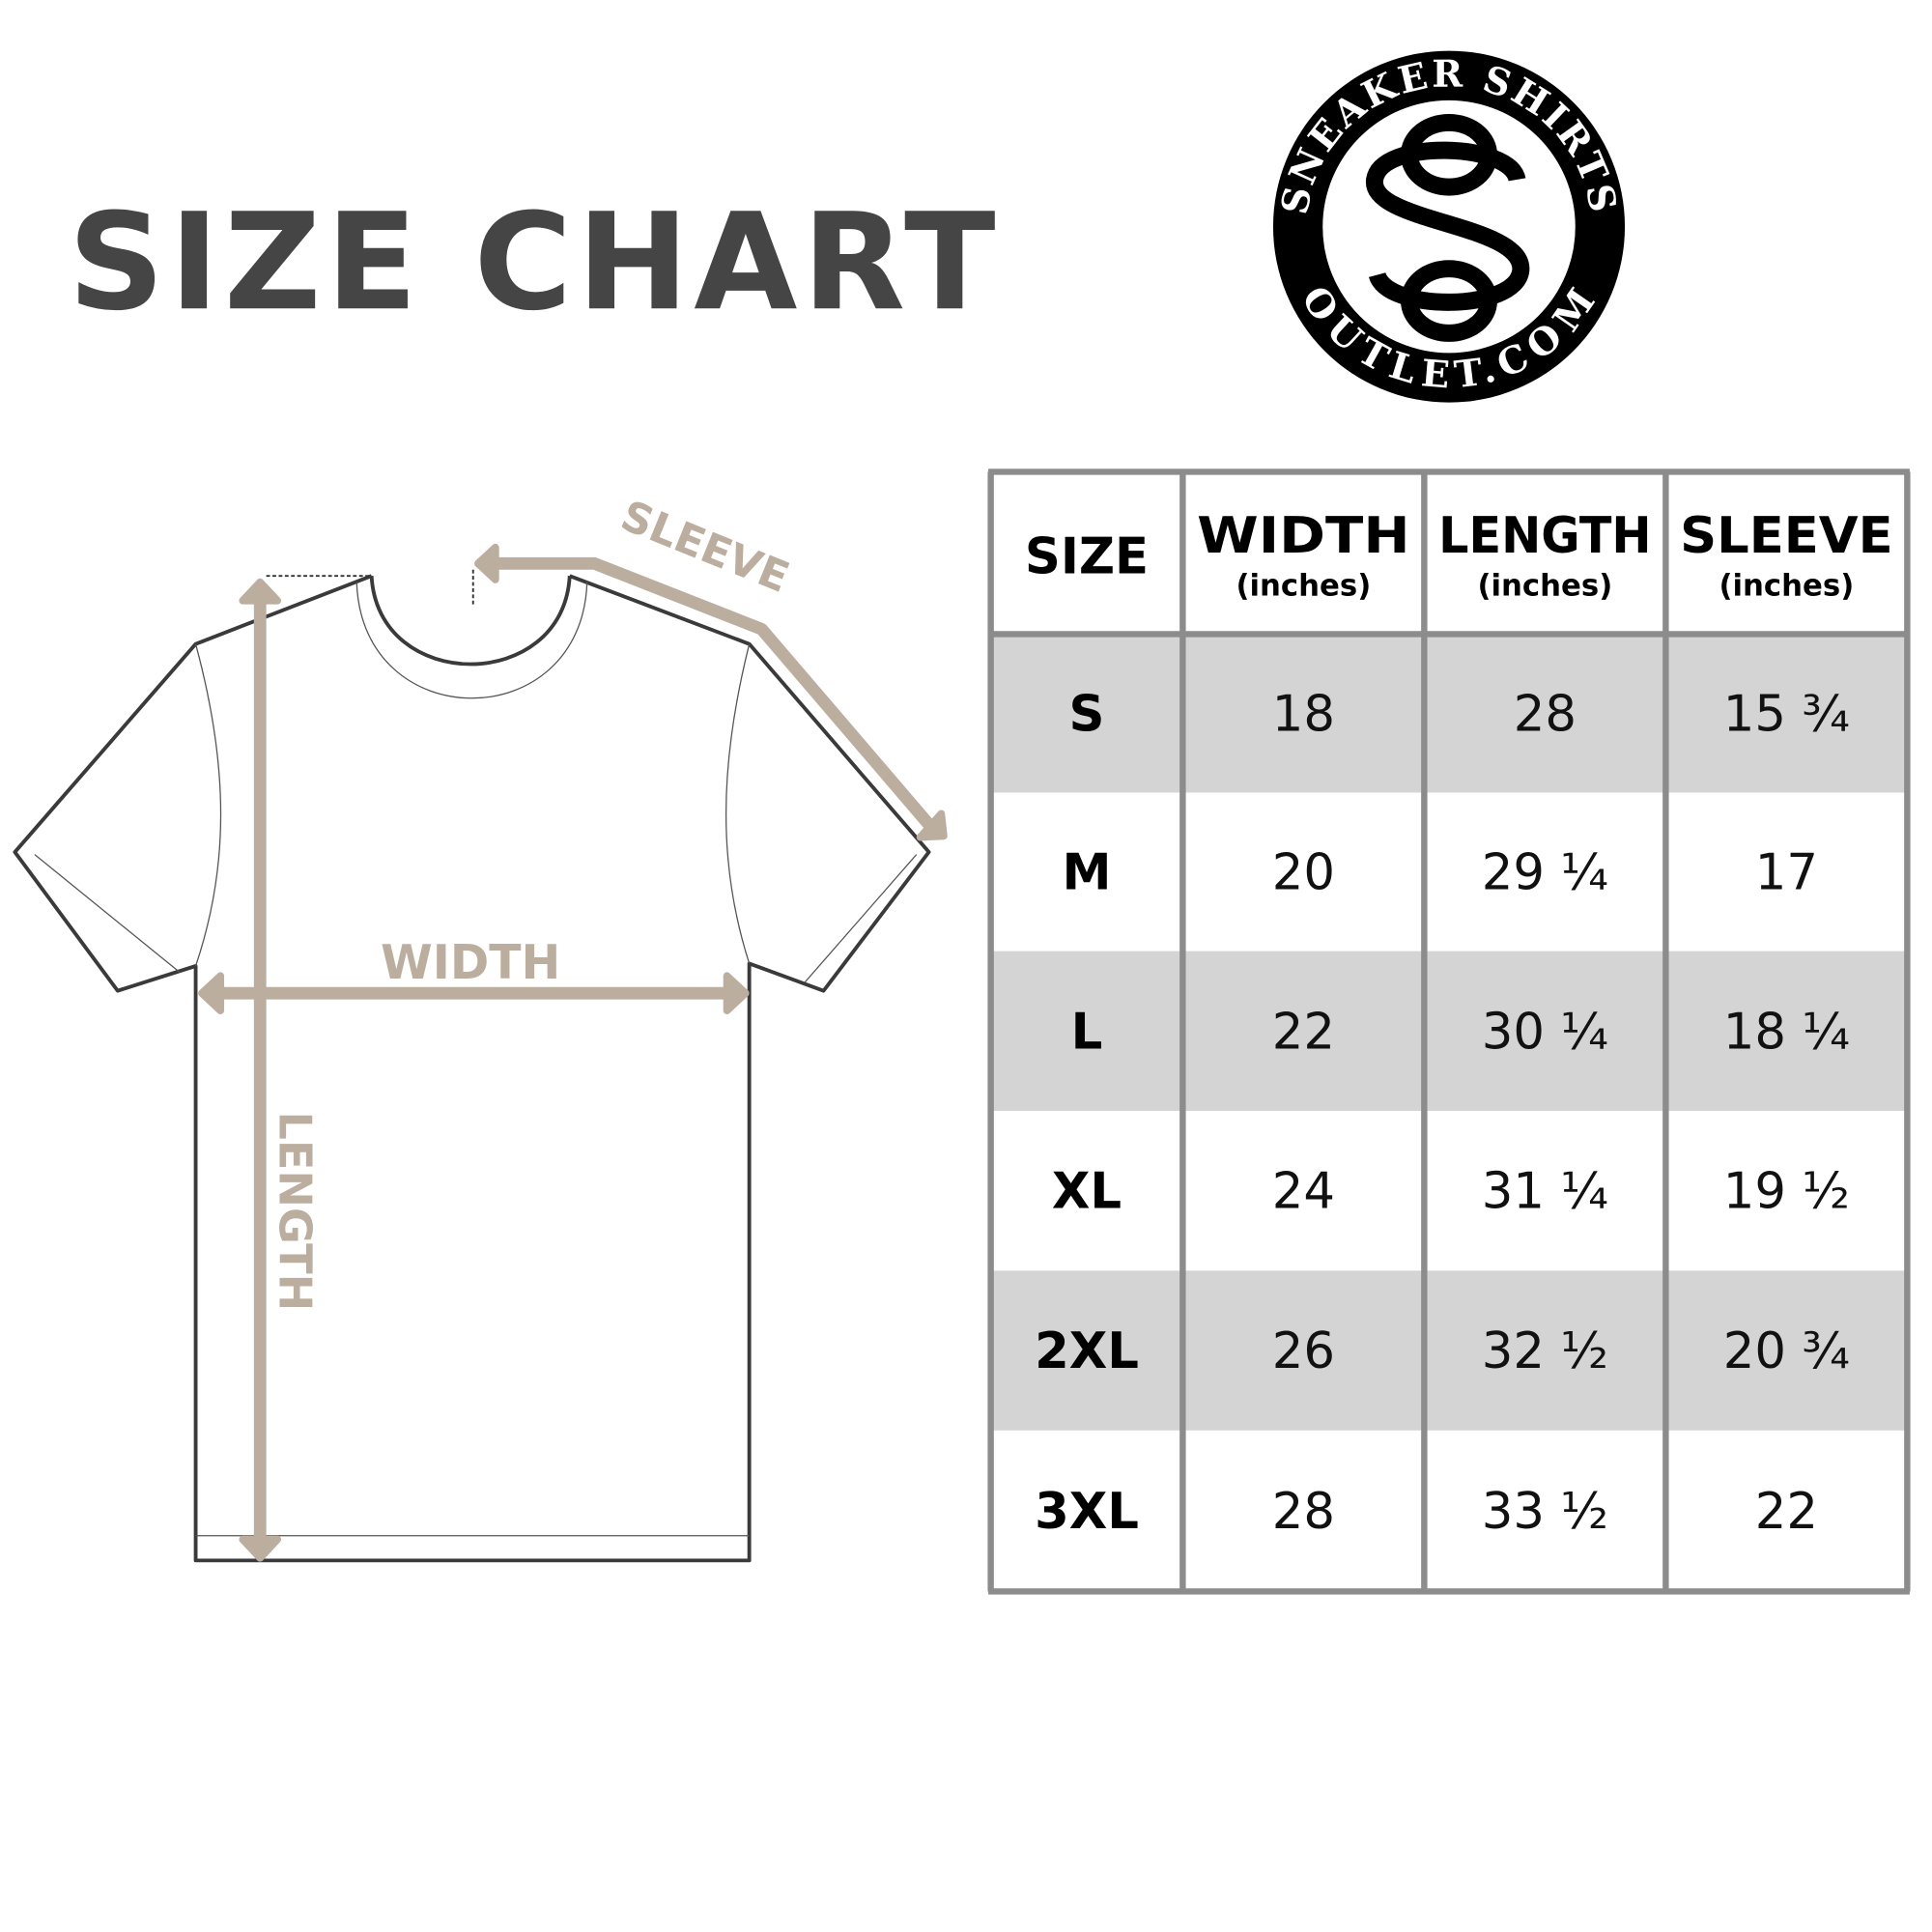  Describe the element at coordinates (1545, 1512) in the screenshot. I see `measurement-cell: 33 ½` at that location.